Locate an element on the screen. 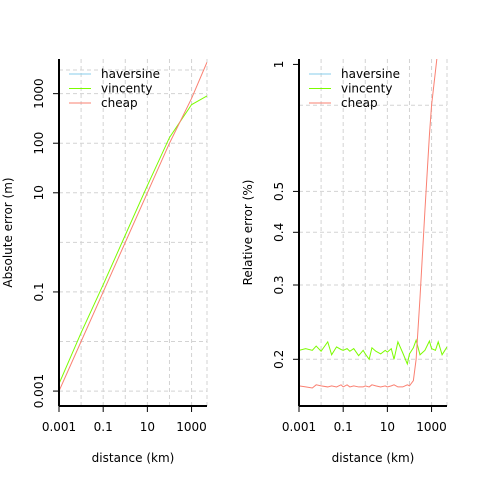 The image size is (480, 480). y-tick-label: 1000 is located at coordinates (39, 93).